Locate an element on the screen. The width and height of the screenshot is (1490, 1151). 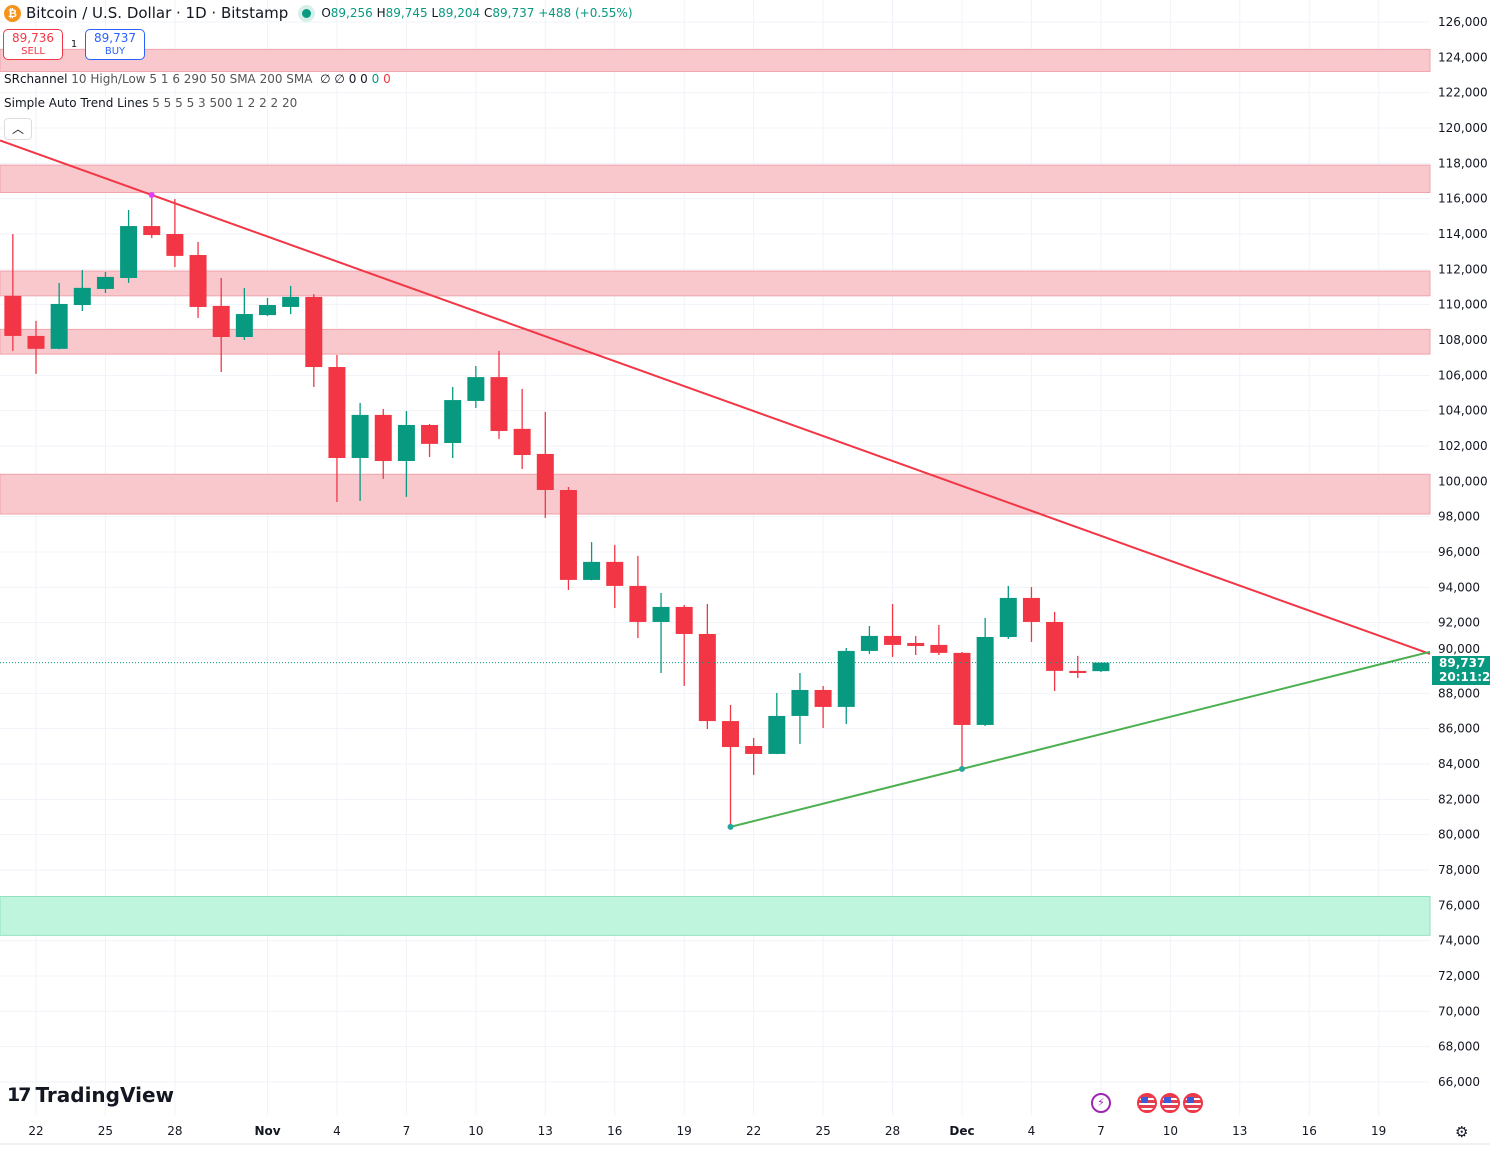
price-axis-label: 122,000 is located at coordinates (1463, 93).